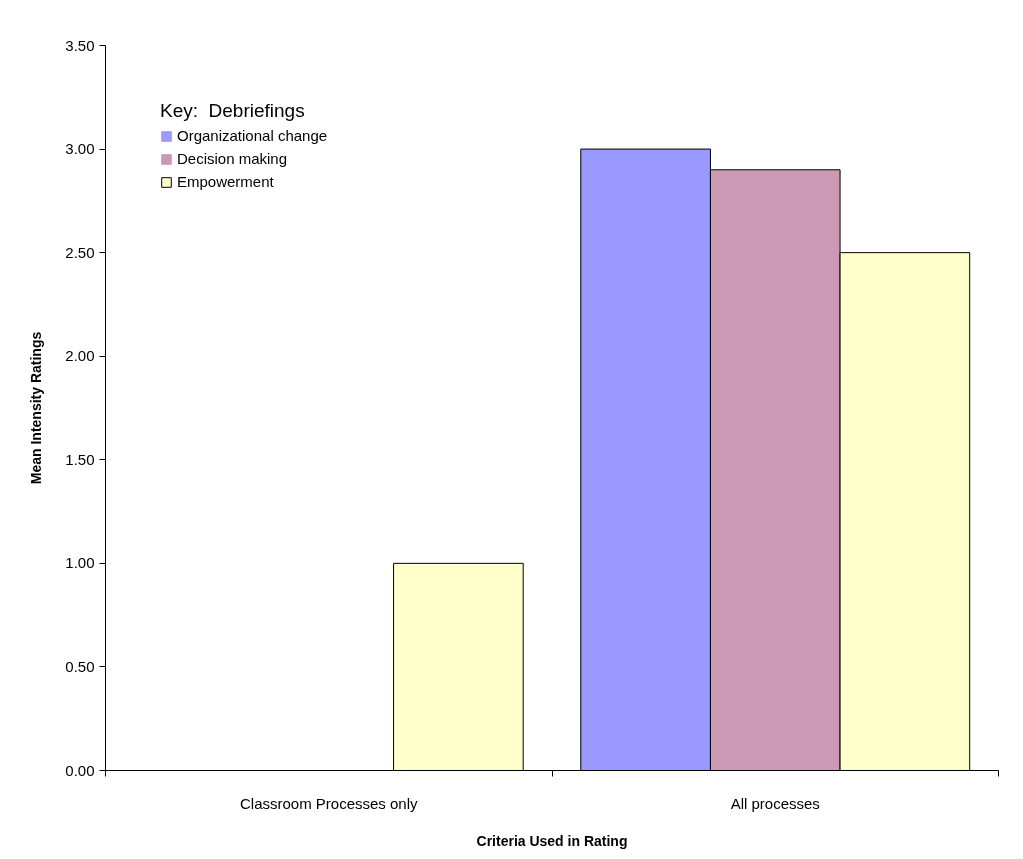  Describe the element at coordinates (775, 803) in the screenshot. I see `x-tick-label: All processes` at that location.